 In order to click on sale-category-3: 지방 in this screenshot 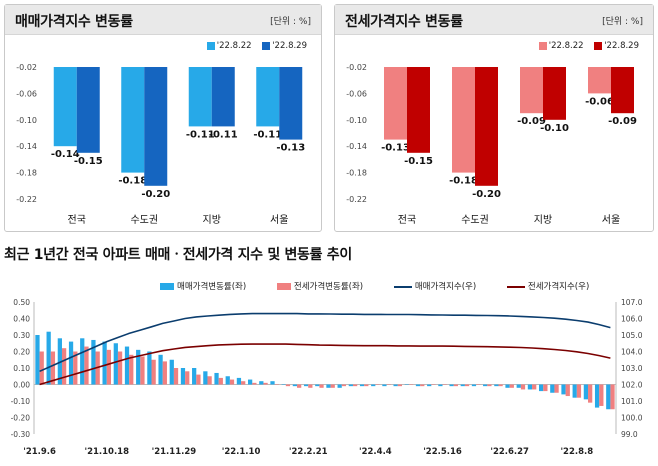, I will do `click(212, 220)`.